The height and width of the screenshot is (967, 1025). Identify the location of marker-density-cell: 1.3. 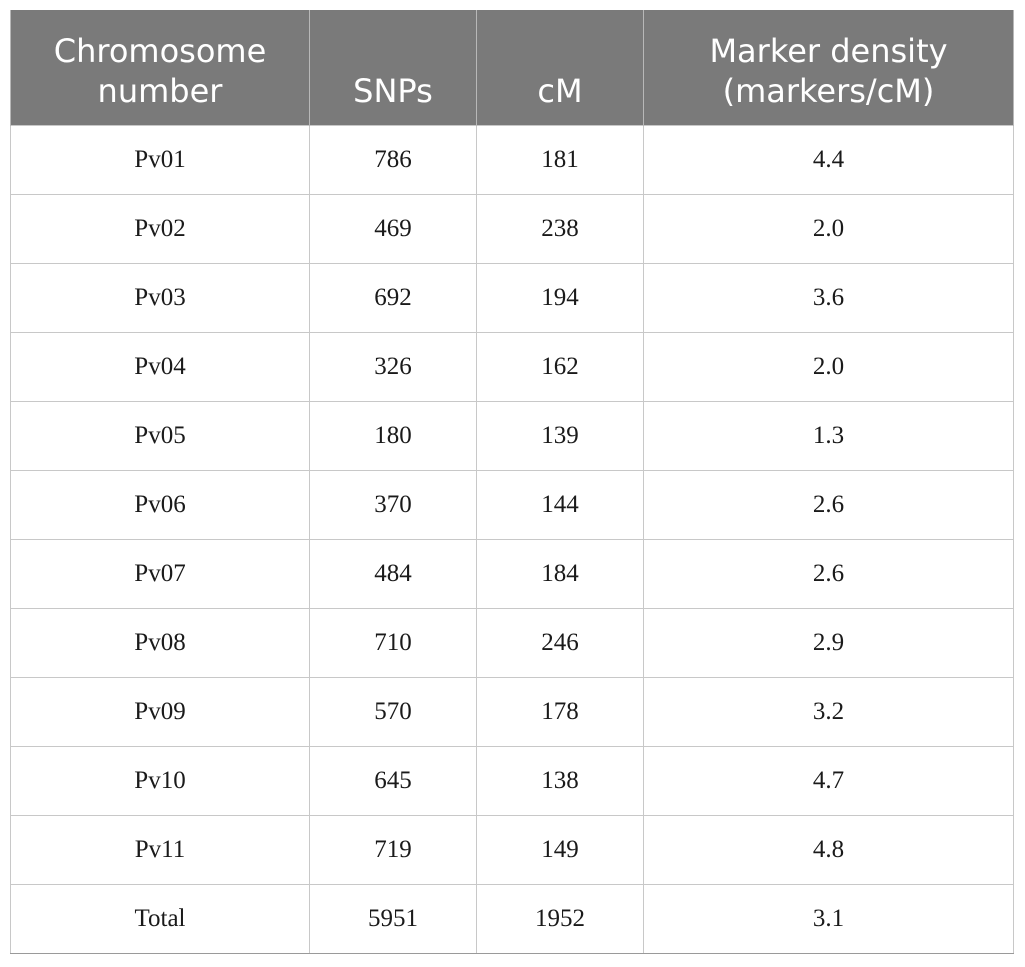
(828, 435).